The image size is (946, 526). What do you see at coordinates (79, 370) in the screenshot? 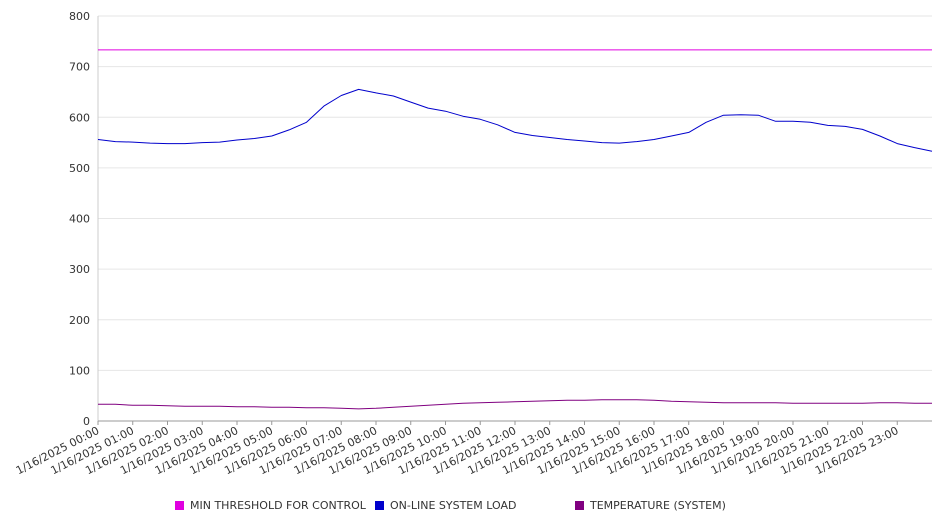
I see `y-tick-label: 100` at bounding box center [79, 370].